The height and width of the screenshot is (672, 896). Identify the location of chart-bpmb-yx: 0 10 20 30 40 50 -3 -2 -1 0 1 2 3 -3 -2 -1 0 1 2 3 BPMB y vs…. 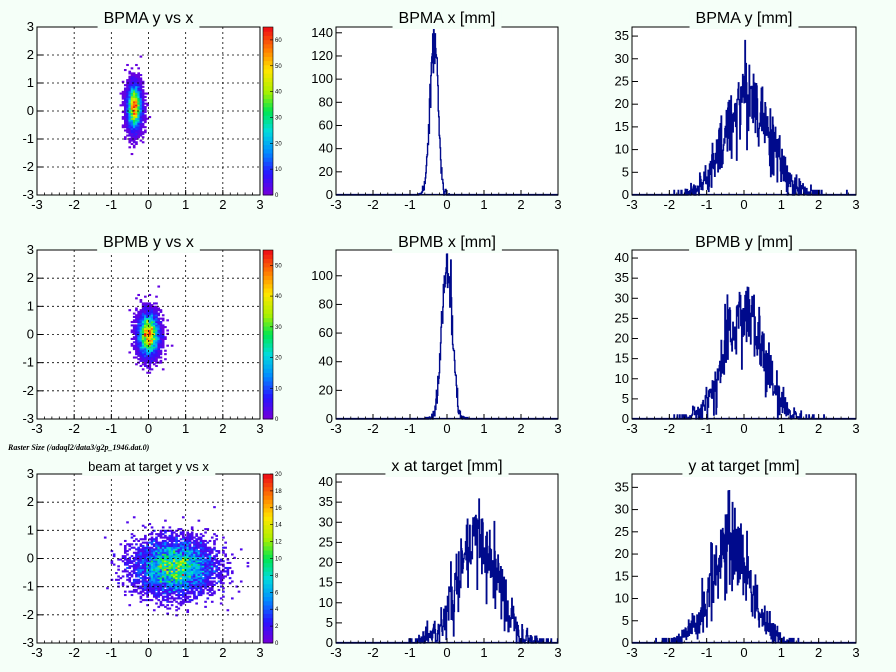
(152, 334).